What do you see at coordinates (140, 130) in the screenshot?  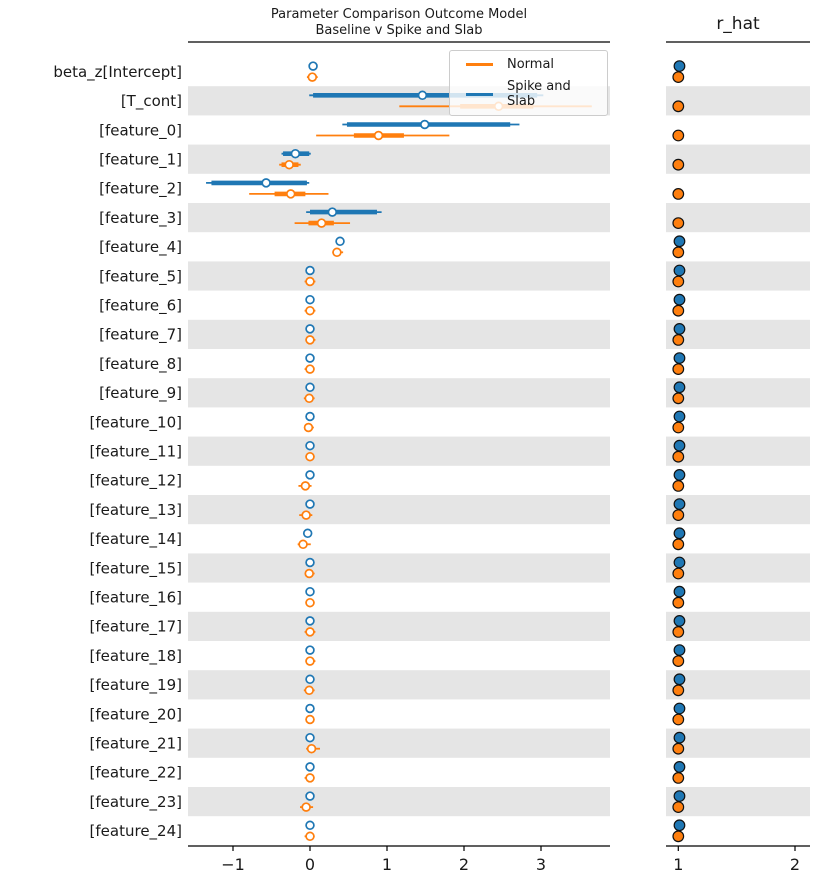 I see `row-label: [feature_0]` at bounding box center [140, 130].